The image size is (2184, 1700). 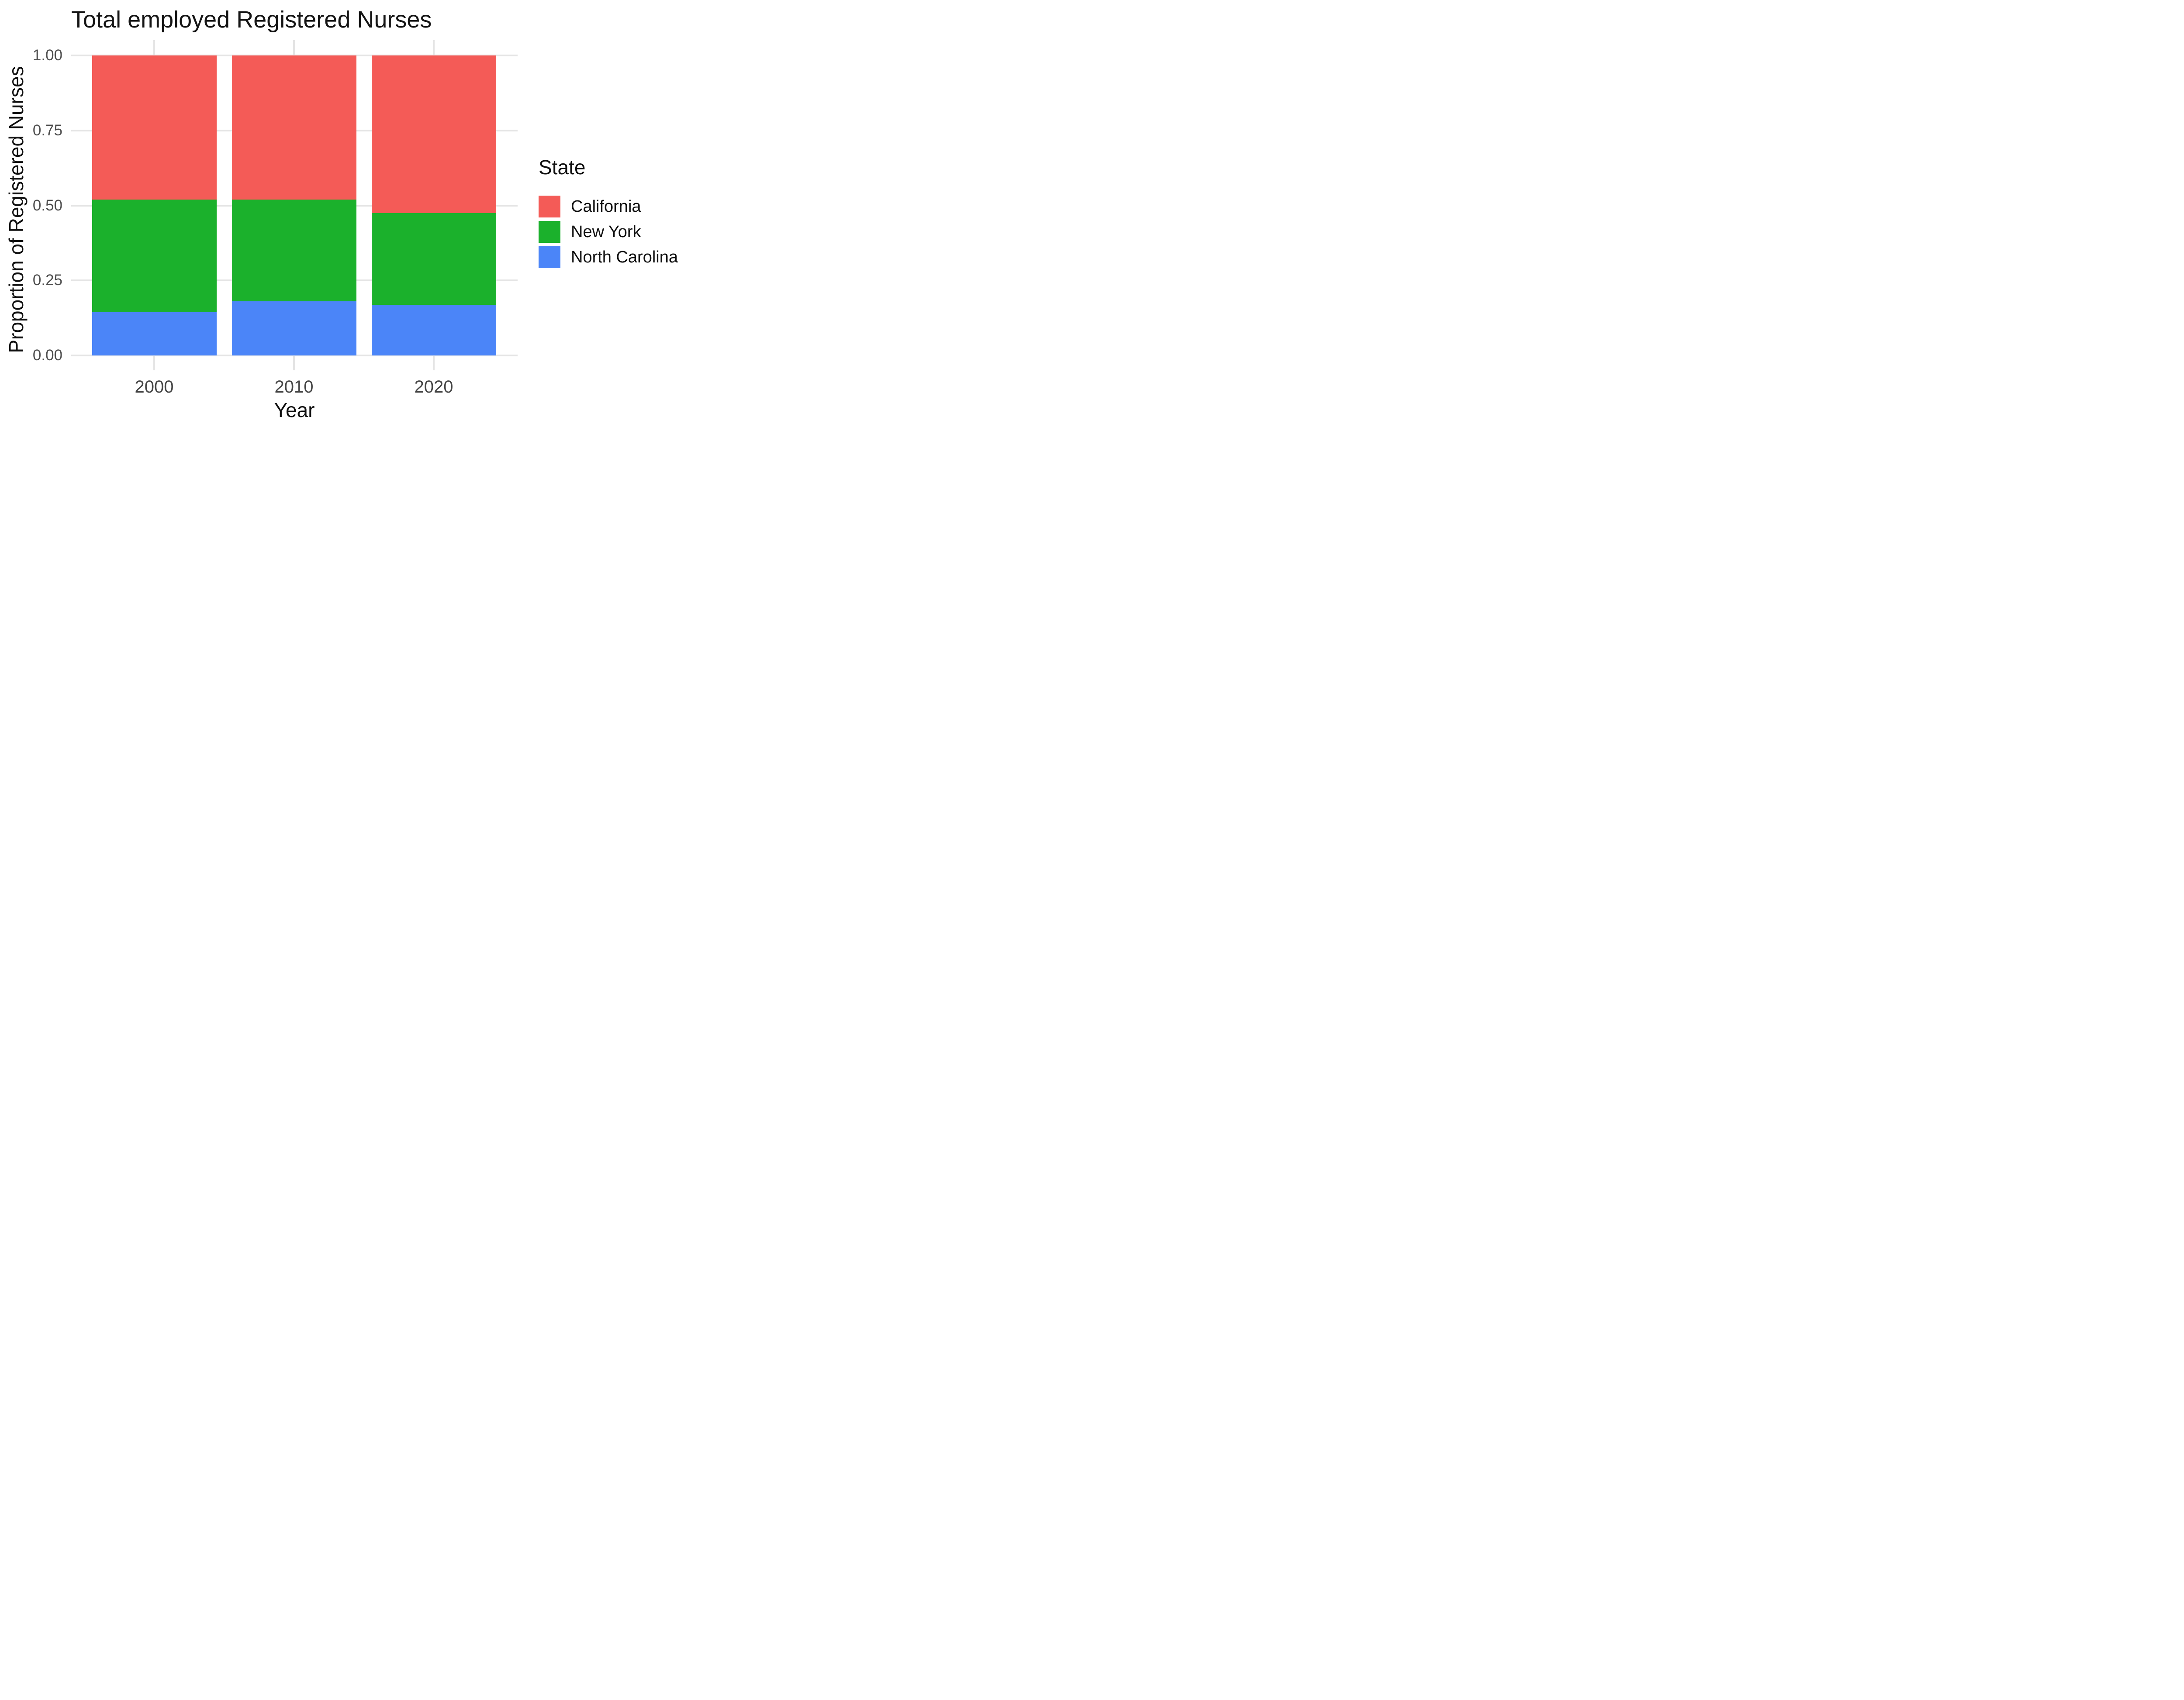 What do you see at coordinates (47, 130) in the screenshot?
I see `y-tick-label-0.75: 0.75` at bounding box center [47, 130].